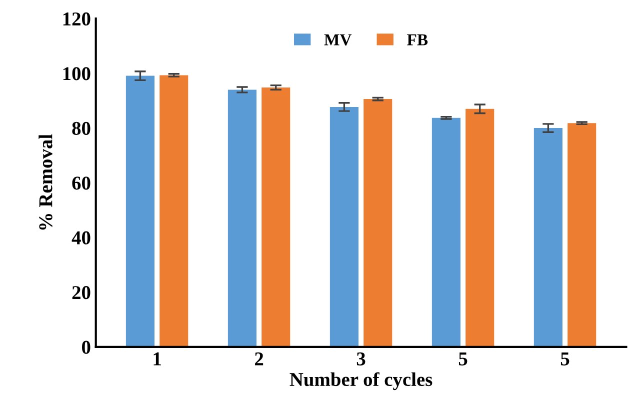 This screenshot has height=413, width=639. Describe the element at coordinates (417, 40) in the screenshot. I see `legend-label: FB` at that location.